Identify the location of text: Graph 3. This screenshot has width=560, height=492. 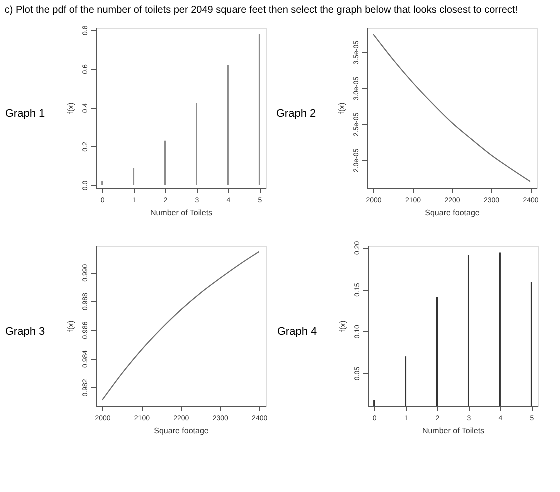
(25, 332).